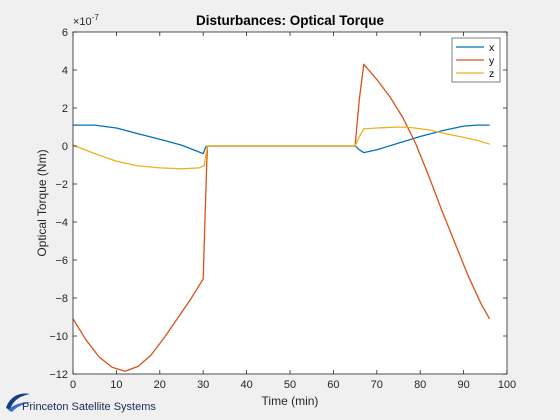  Describe the element at coordinates (73, 385) in the screenshot. I see `x-tick-label: 0` at that location.